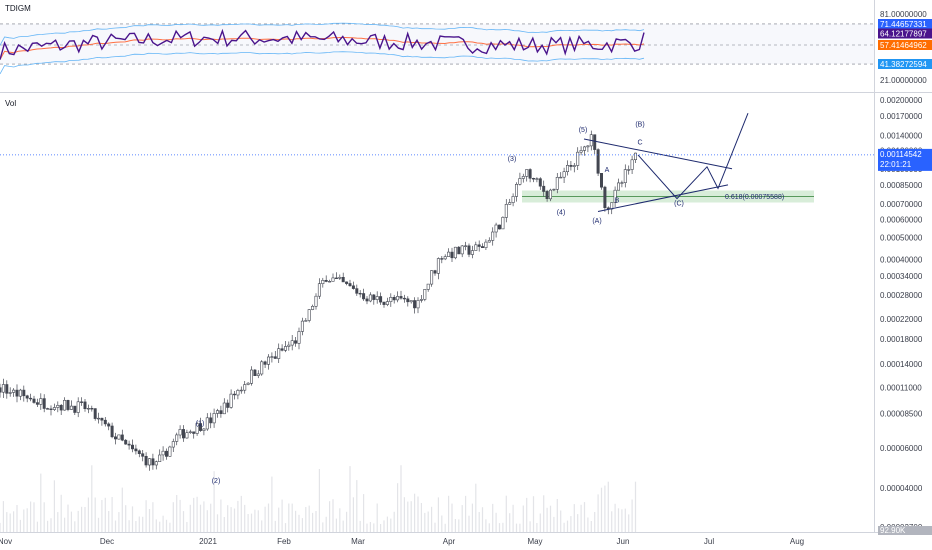 This screenshot has width=932, height=550. I want to click on countdown-label: 22:01:21, so click(896, 164).